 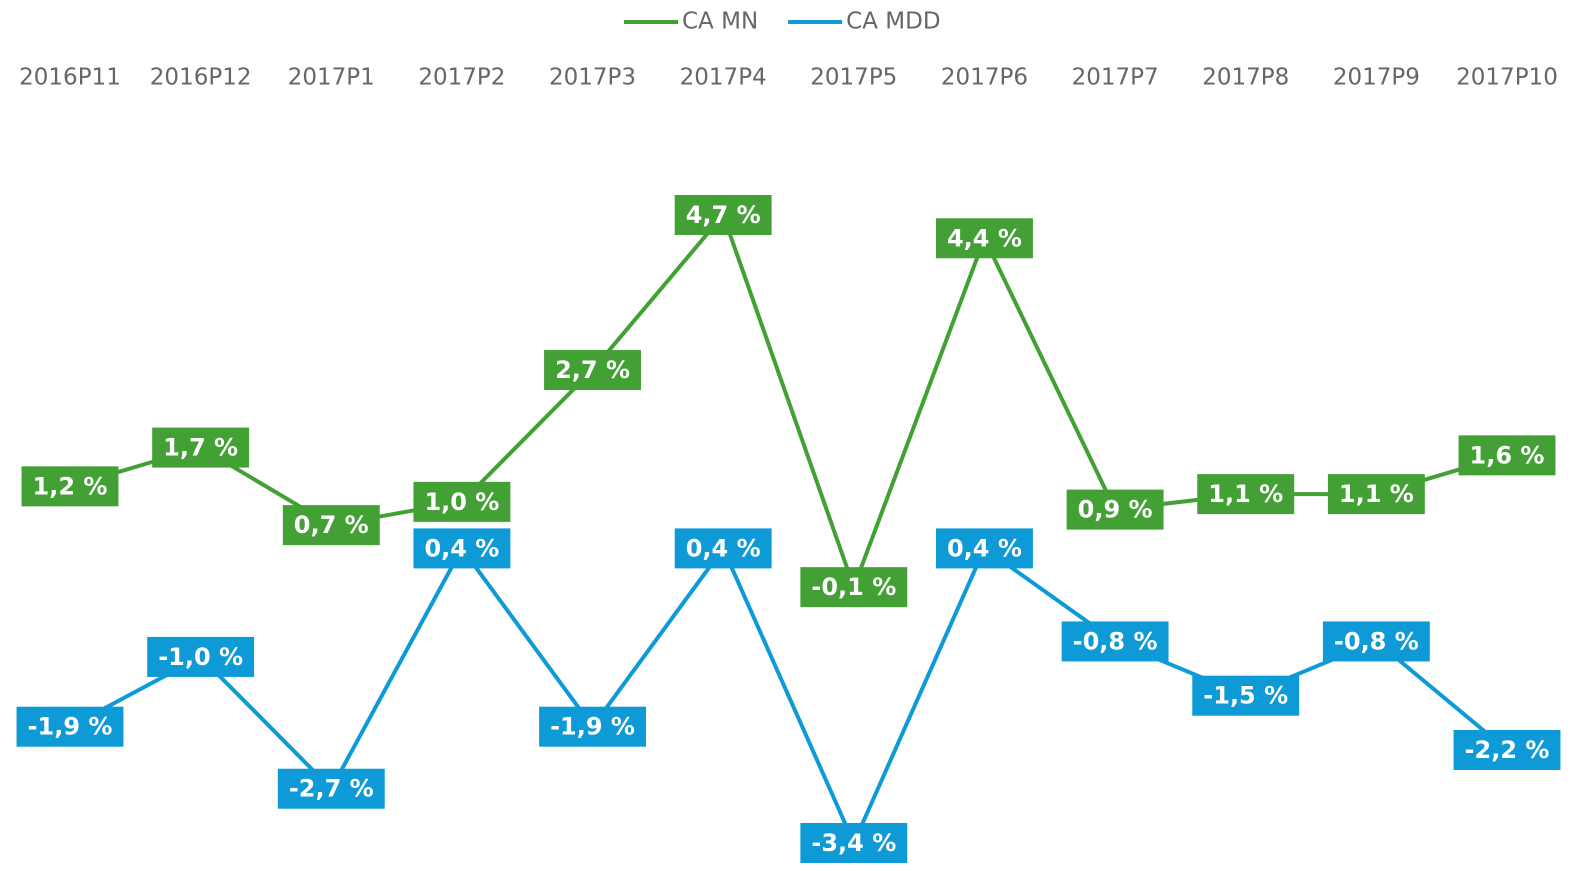 I want to click on x-tick-label: 2017P8, so click(x=1245, y=78).